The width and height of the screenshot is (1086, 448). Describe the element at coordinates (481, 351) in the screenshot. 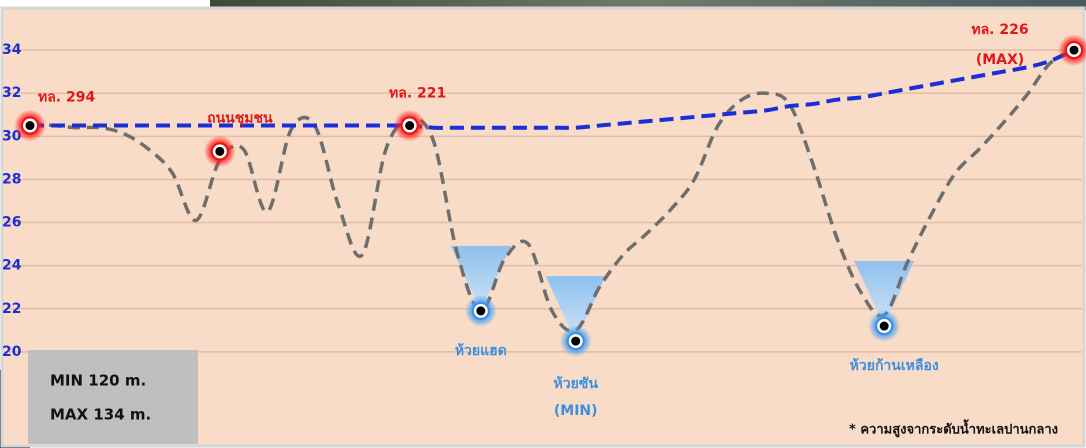

I see `stream-label: ห้วยแฮด` at that location.